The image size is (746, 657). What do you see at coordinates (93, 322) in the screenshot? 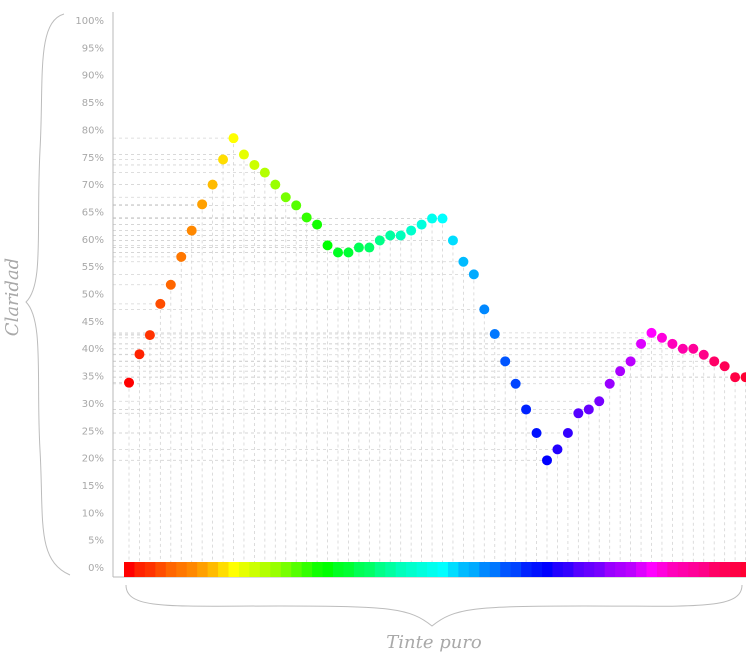
I see `y-tick-label: 45%` at bounding box center [93, 322].